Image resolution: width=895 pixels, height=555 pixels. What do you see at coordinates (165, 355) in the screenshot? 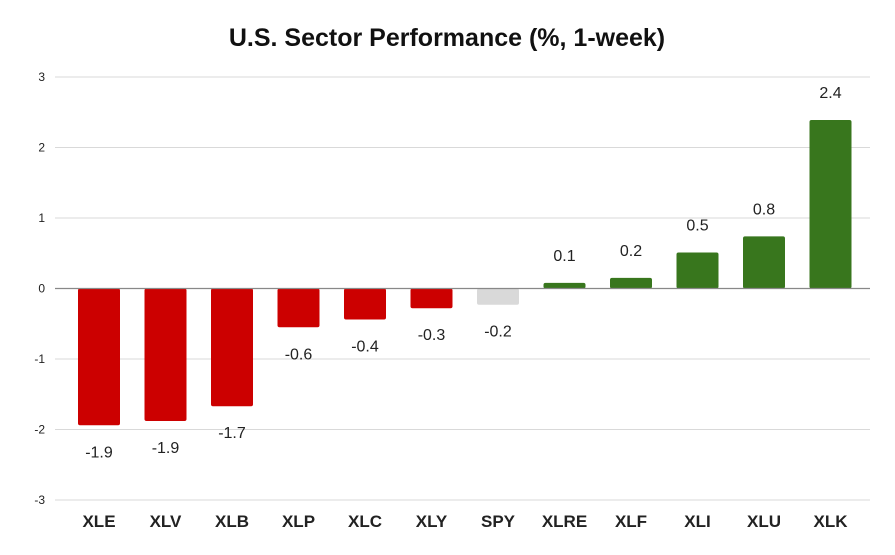
I see `bar-xlv` at bounding box center [165, 355].